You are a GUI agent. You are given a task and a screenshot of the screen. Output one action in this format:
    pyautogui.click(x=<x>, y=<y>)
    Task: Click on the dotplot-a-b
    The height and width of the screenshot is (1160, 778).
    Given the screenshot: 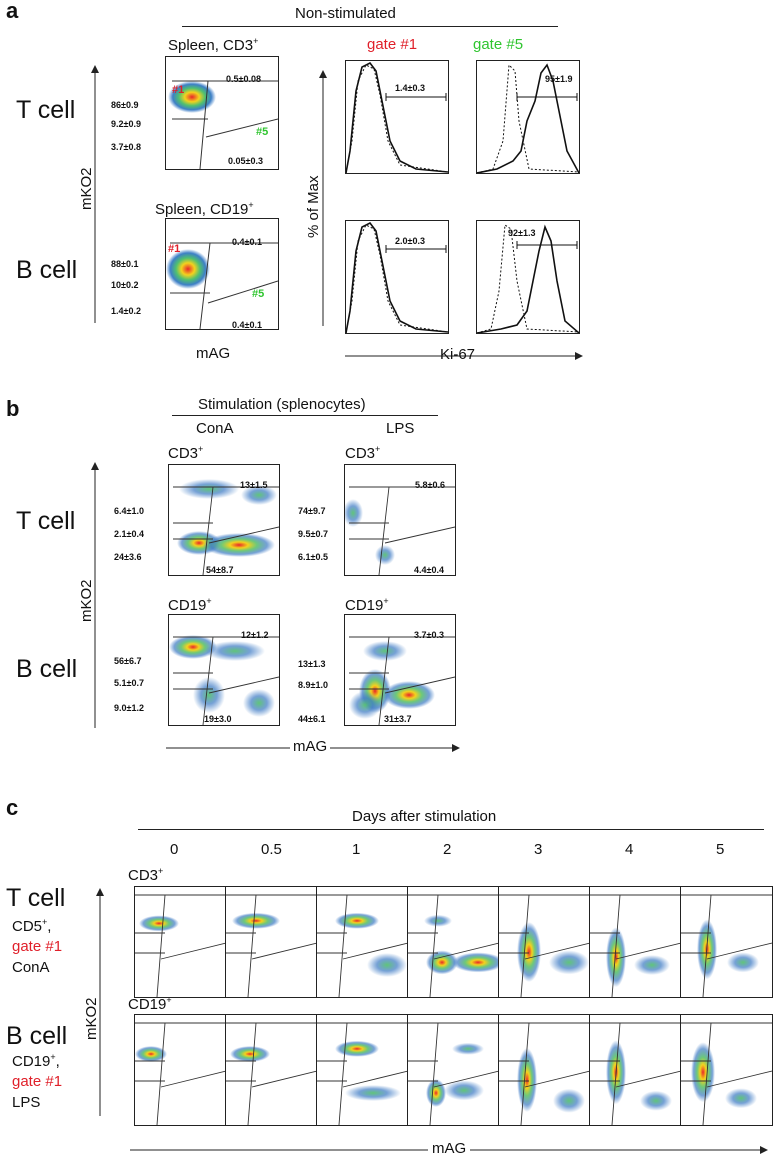 What is the action you would take?
    pyautogui.click(x=222, y=274)
    